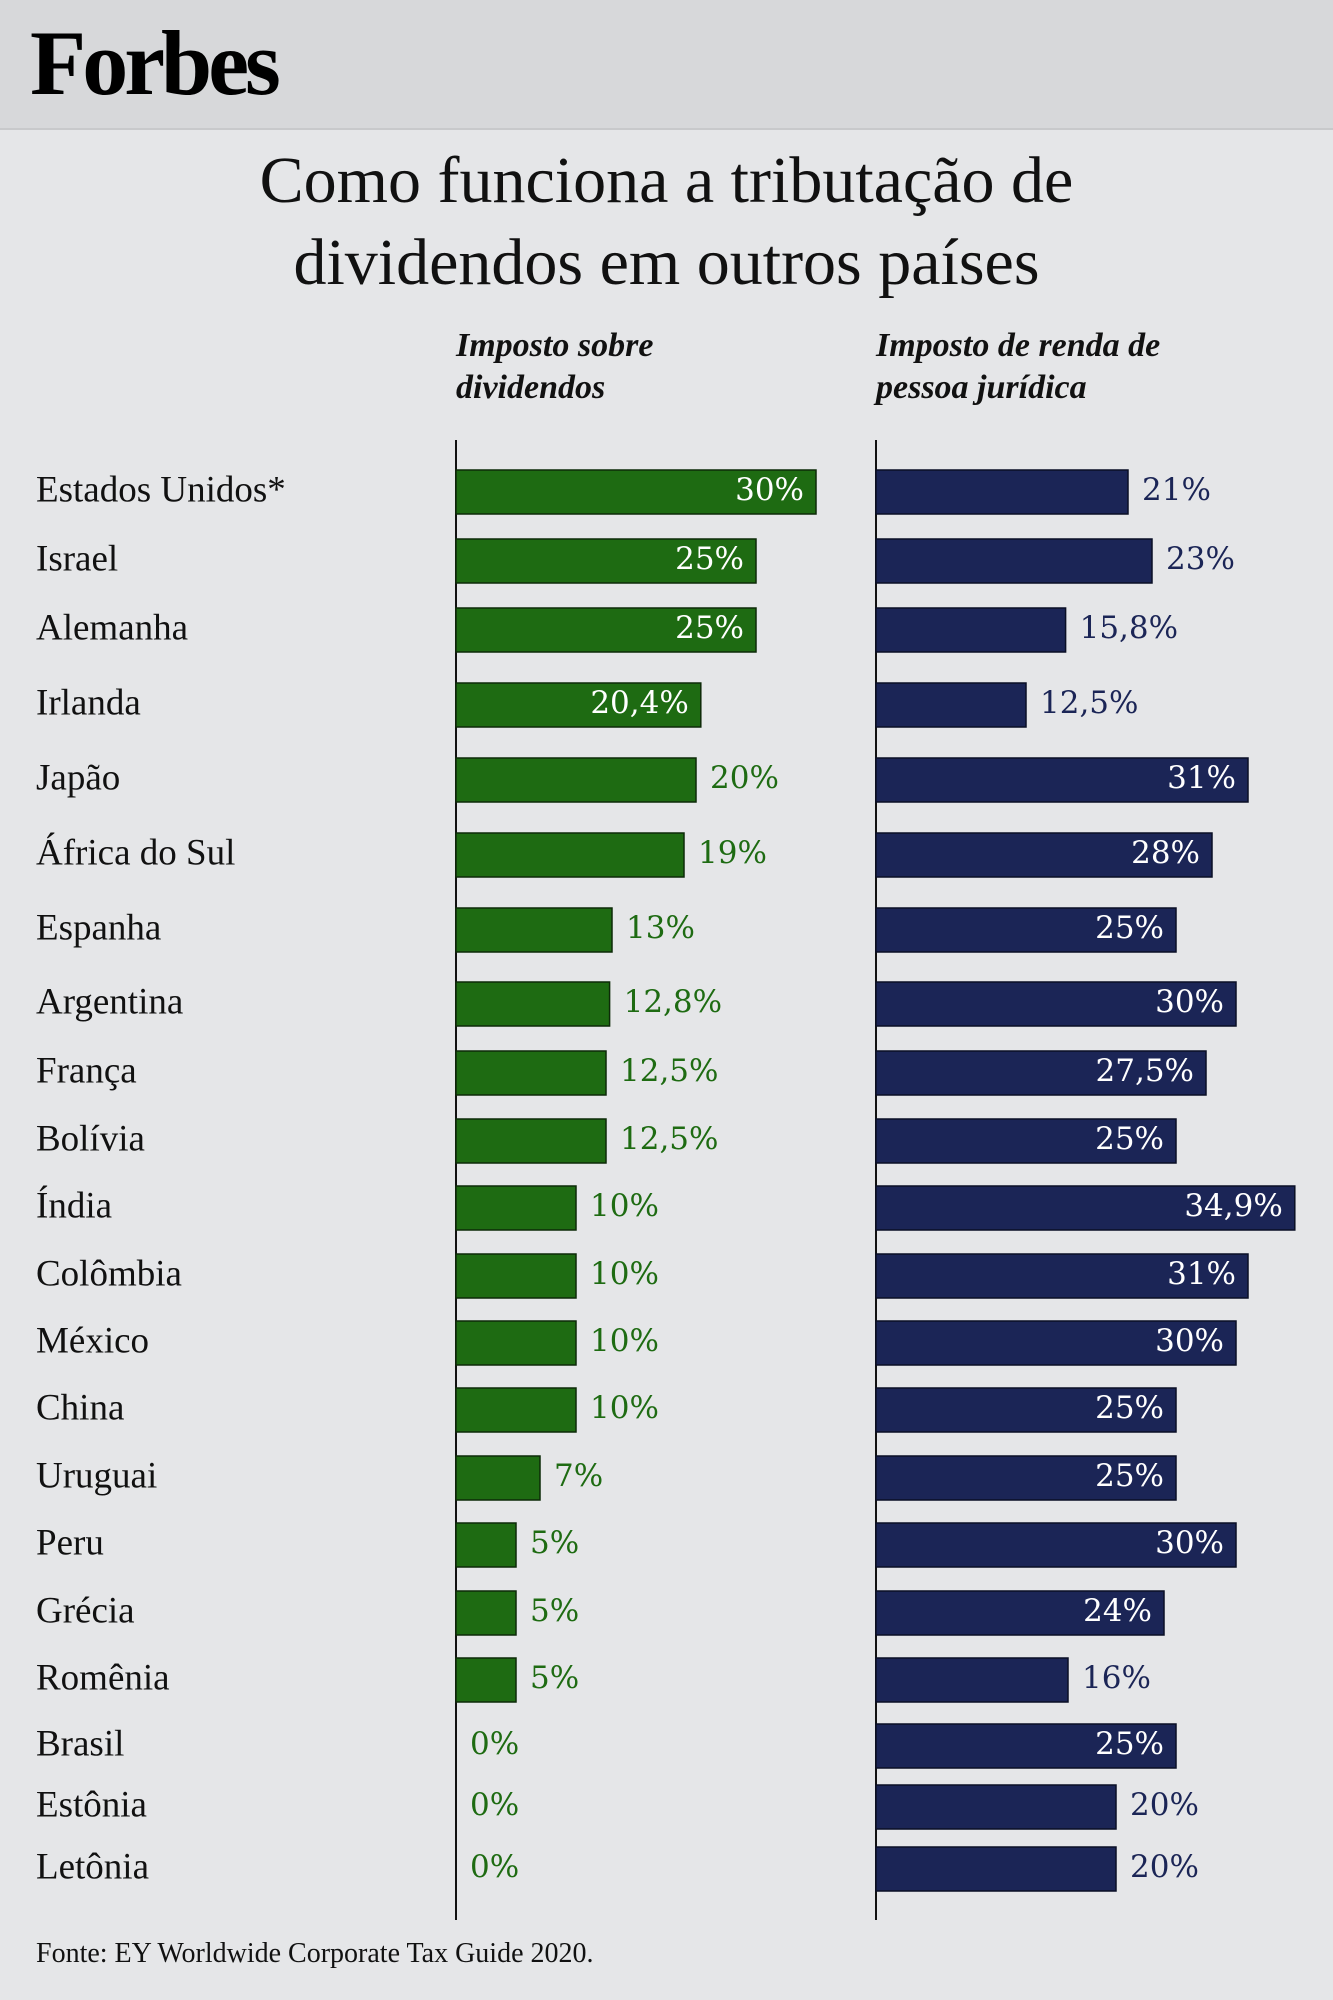 The width and height of the screenshot is (1333, 2000). Describe the element at coordinates (155, 63) in the screenshot. I see `forbes-logo: Forbes` at that location.